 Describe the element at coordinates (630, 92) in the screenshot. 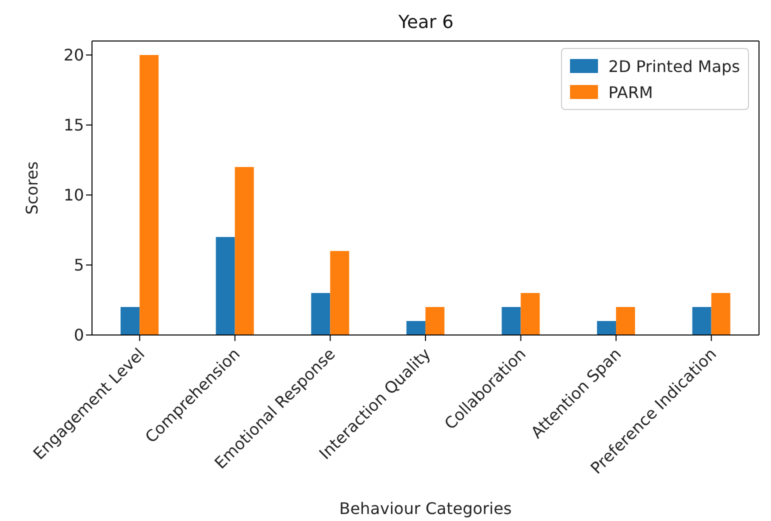

I see `legend-label: PARM` at that location.